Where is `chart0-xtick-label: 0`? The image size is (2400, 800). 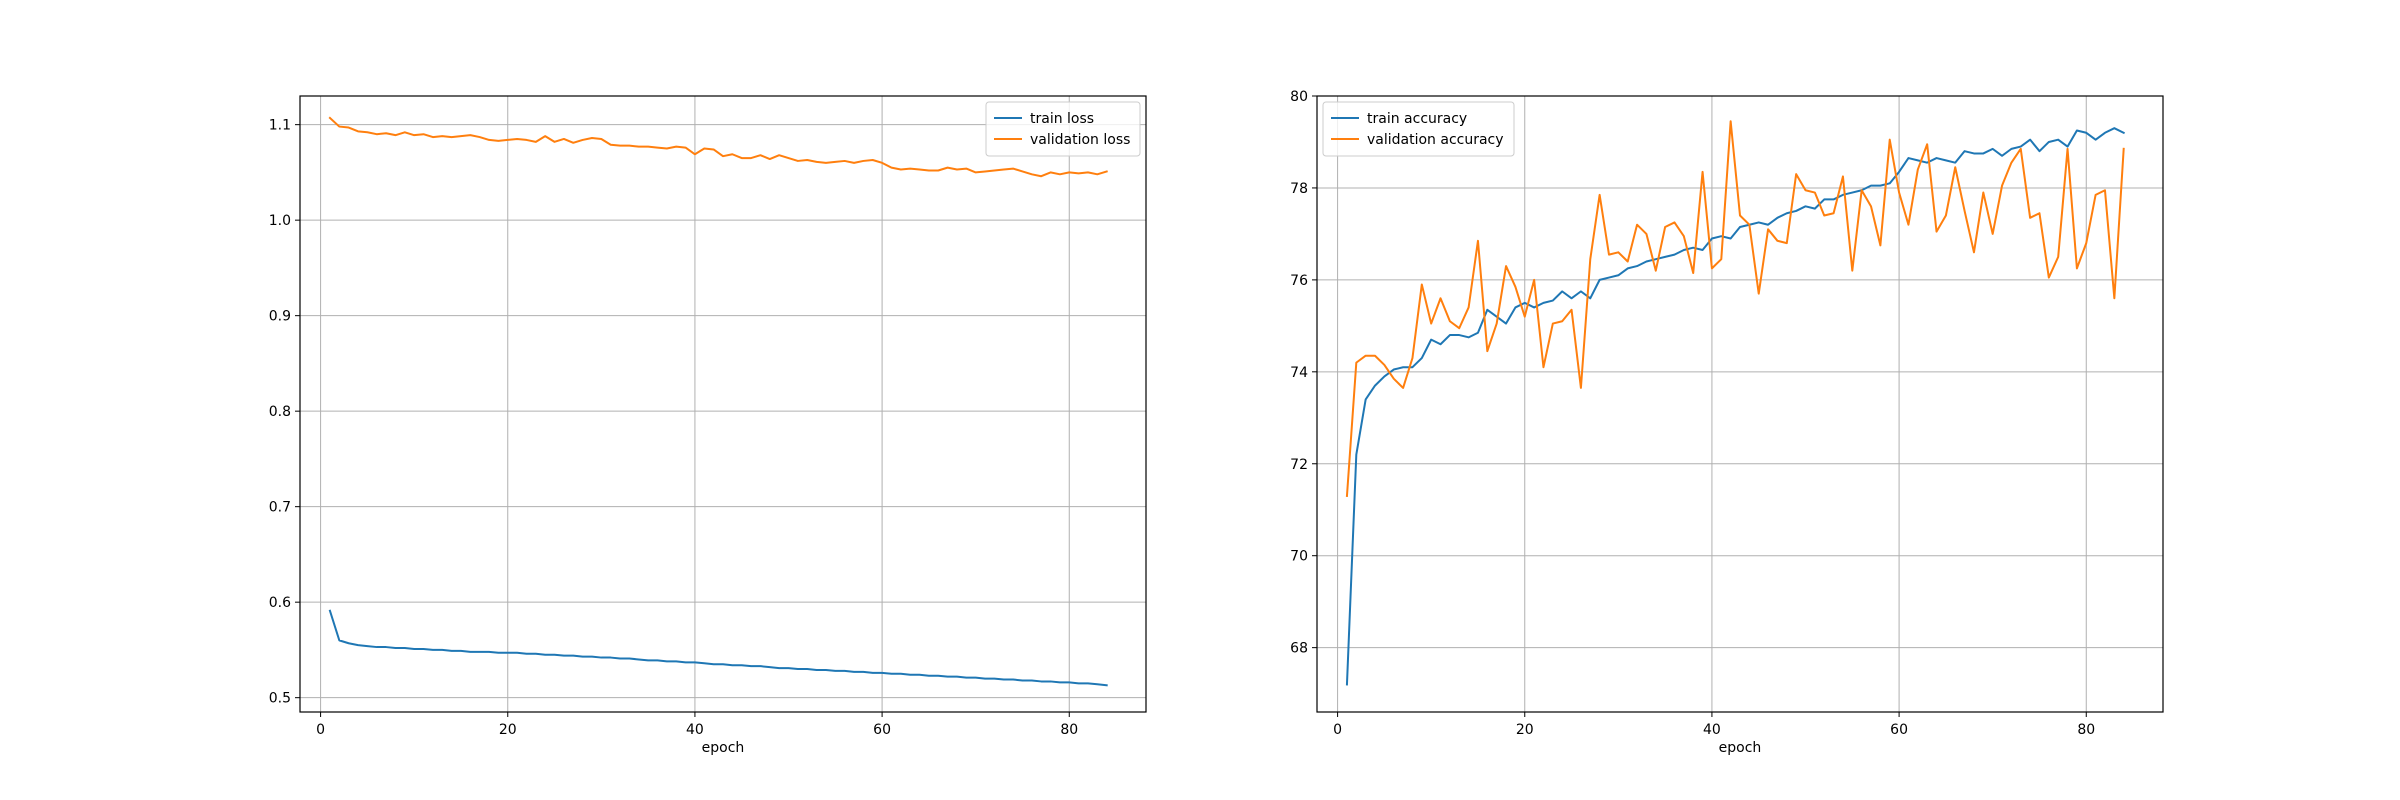
chart0-xtick-label: 0 is located at coordinates (320, 730).